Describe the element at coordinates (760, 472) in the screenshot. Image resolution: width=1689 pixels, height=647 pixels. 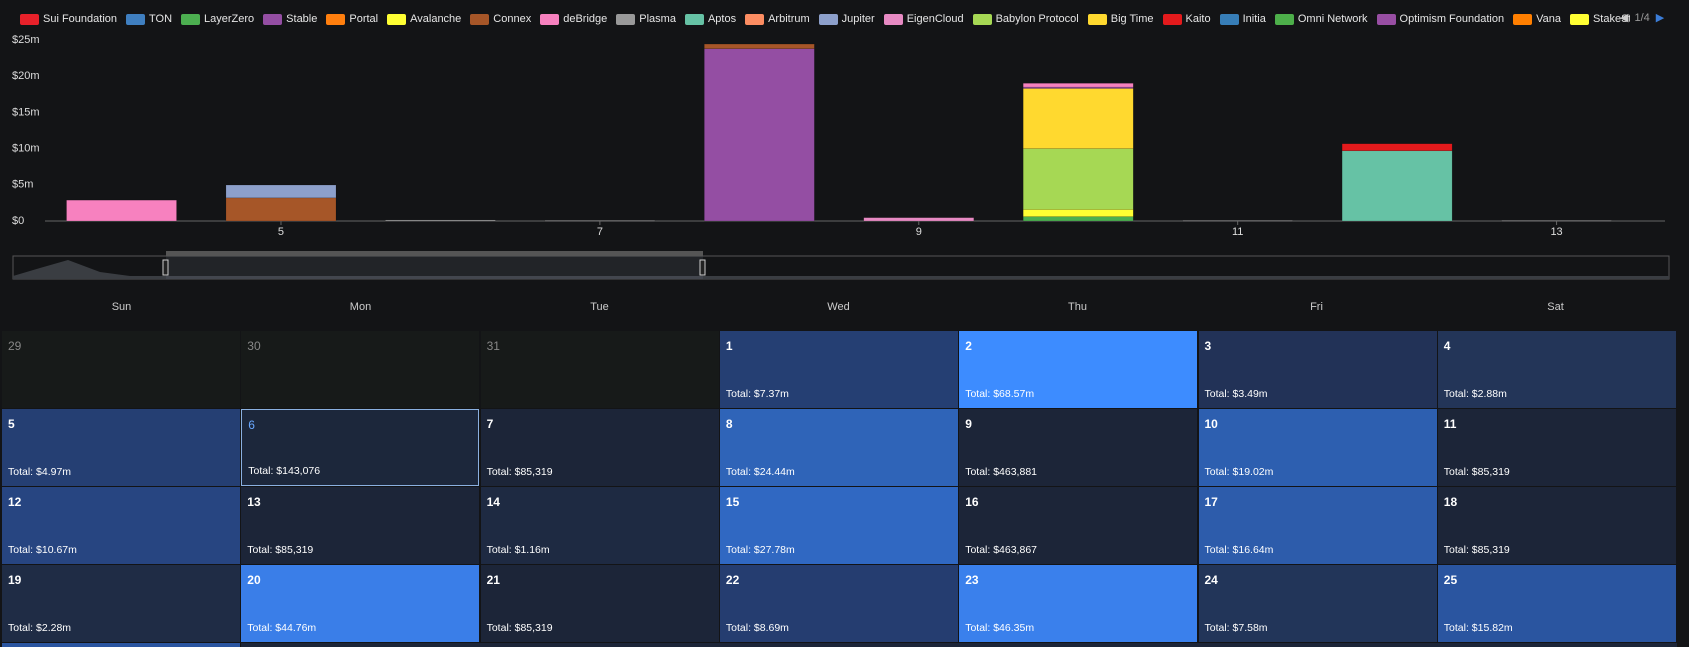
I see `day-total: Total: $24.44m` at that location.